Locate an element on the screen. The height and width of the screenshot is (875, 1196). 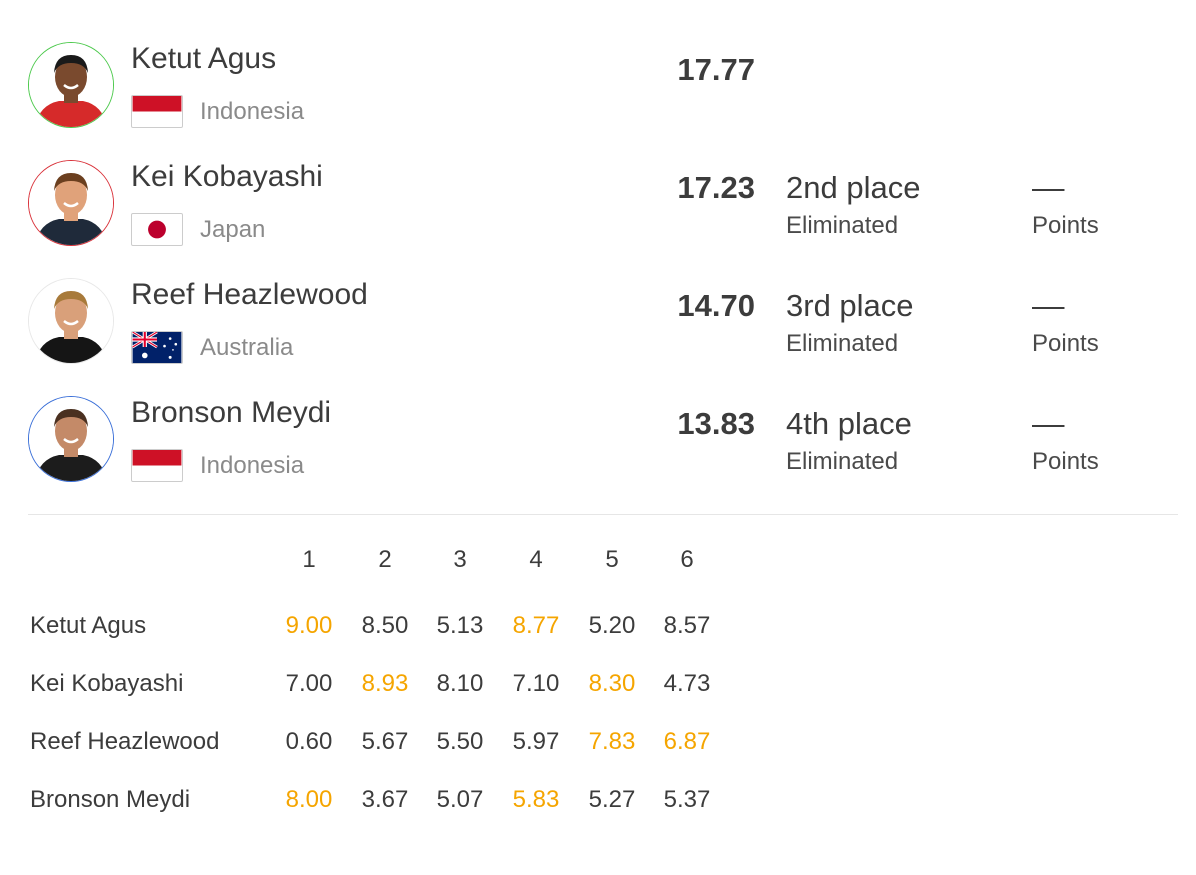
wave-header: 3 is located at coordinates (460, 559).